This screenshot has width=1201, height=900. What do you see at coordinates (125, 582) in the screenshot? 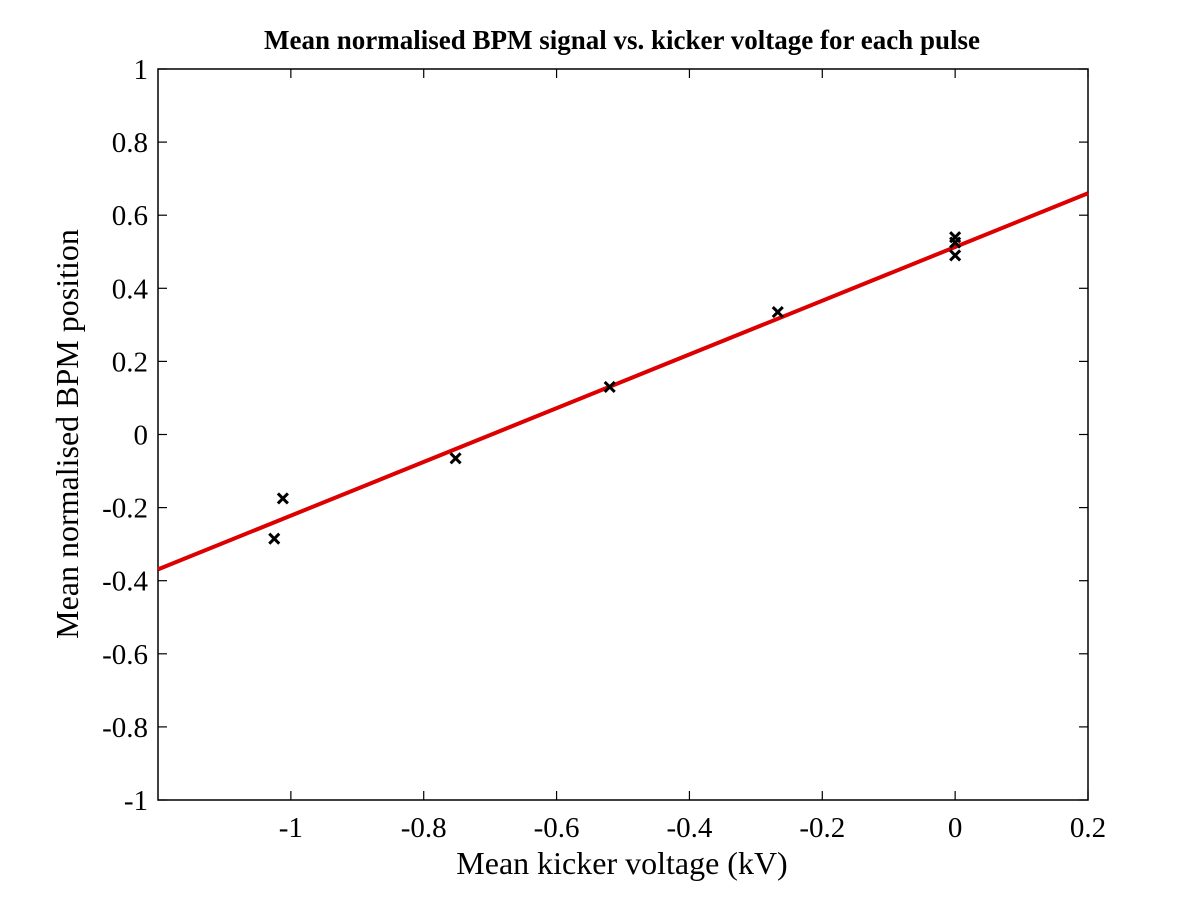
I see `y-tick-label: -0.4` at bounding box center [125, 582].